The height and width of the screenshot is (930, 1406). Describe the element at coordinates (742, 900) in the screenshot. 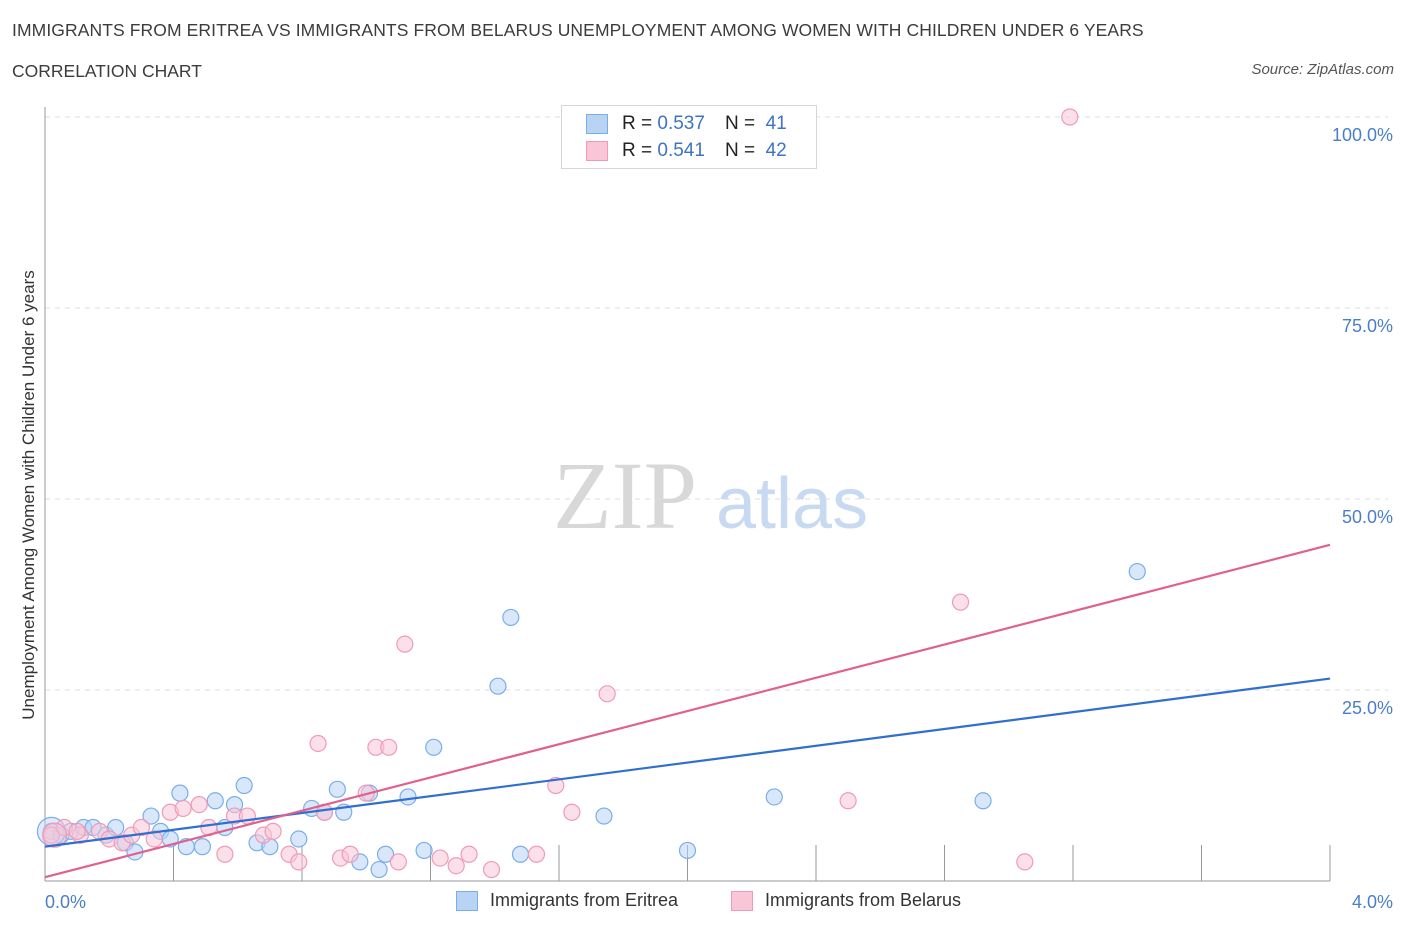

I see `bottom-legend-swatch-belarus` at that location.